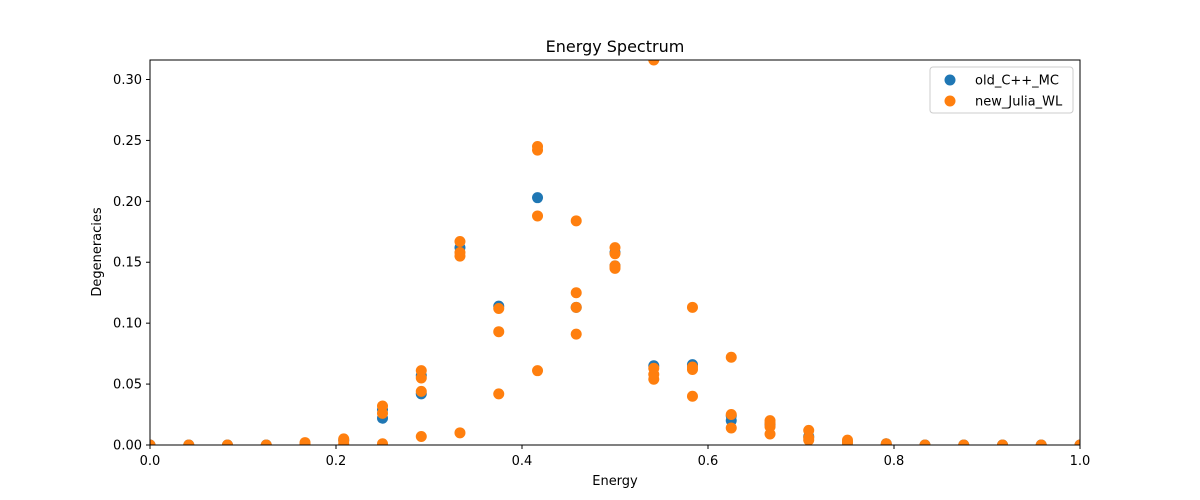 Image resolution: width=1200 pixels, height=500 pixels. Describe the element at coordinates (1019, 102) in the screenshot. I see `legend-label: new_Julia_WL` at that location.